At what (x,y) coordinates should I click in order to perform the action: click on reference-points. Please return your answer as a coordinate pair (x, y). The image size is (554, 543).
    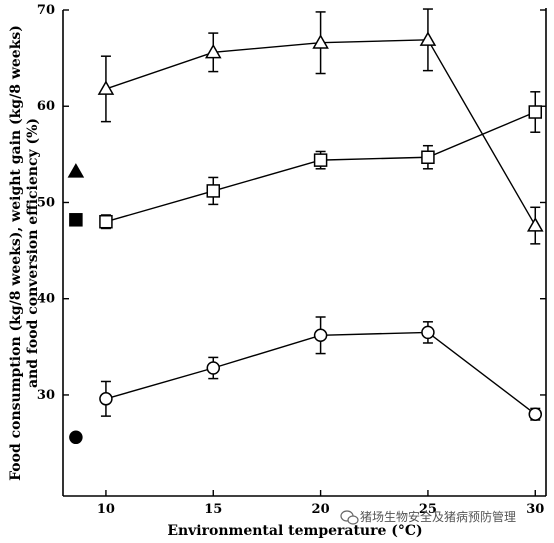
    Looking at the image, I should click on (76, 304).